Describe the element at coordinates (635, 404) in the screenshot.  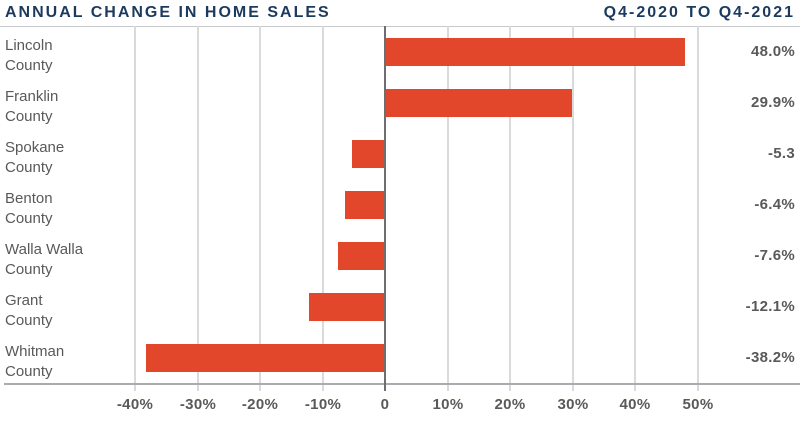
I see `x-tick-label: 40%` at that location.